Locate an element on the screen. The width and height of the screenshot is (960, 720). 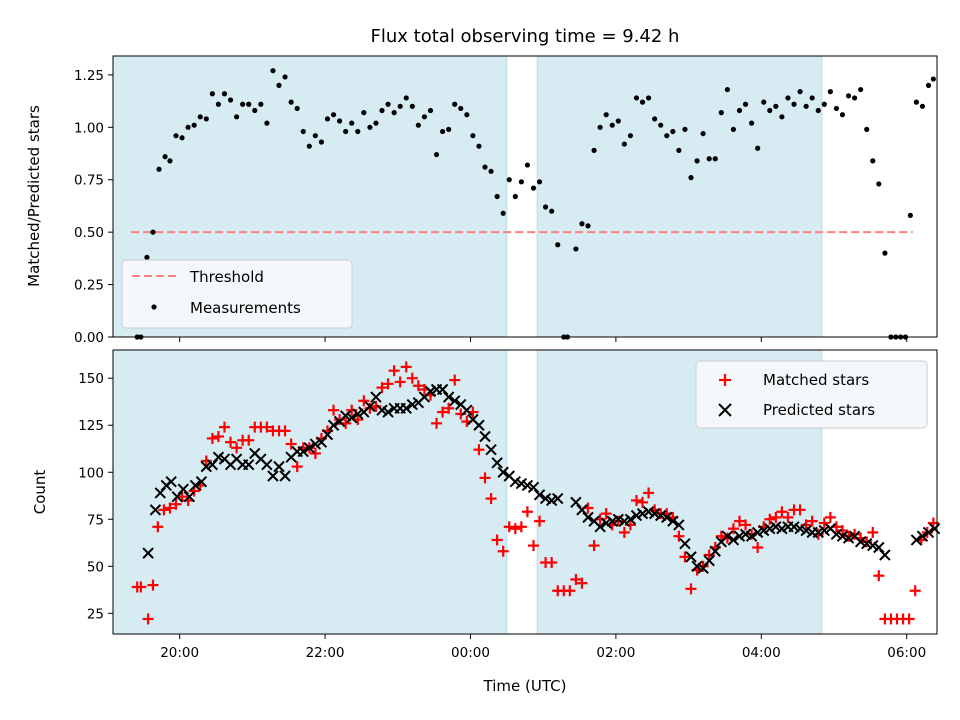
top-legend: Threshold Measurements is located at coordinates (237, 294).